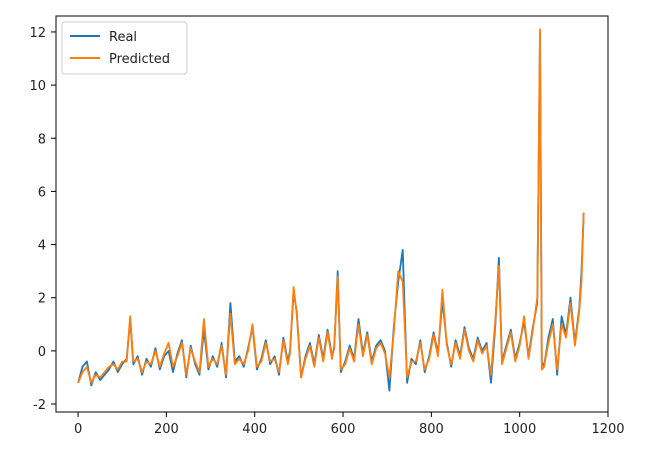 The height and width of the screenshot is (454, 649). I want to click on y-tick-label: 10, so click(37, 86).